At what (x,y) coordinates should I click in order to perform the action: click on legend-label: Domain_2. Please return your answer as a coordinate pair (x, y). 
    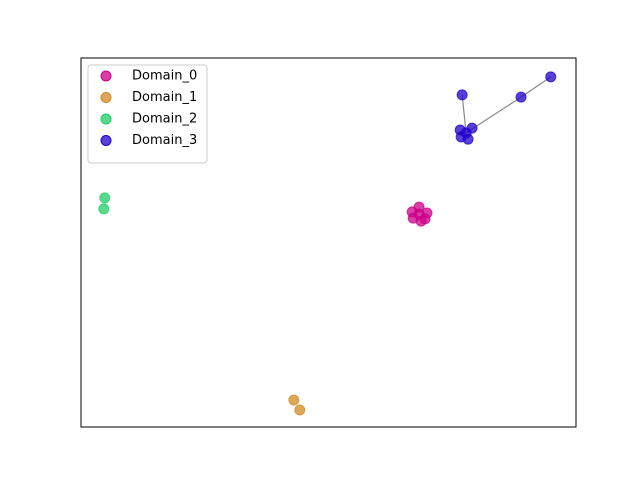
    Looking at the image, I should click on (164, 119).